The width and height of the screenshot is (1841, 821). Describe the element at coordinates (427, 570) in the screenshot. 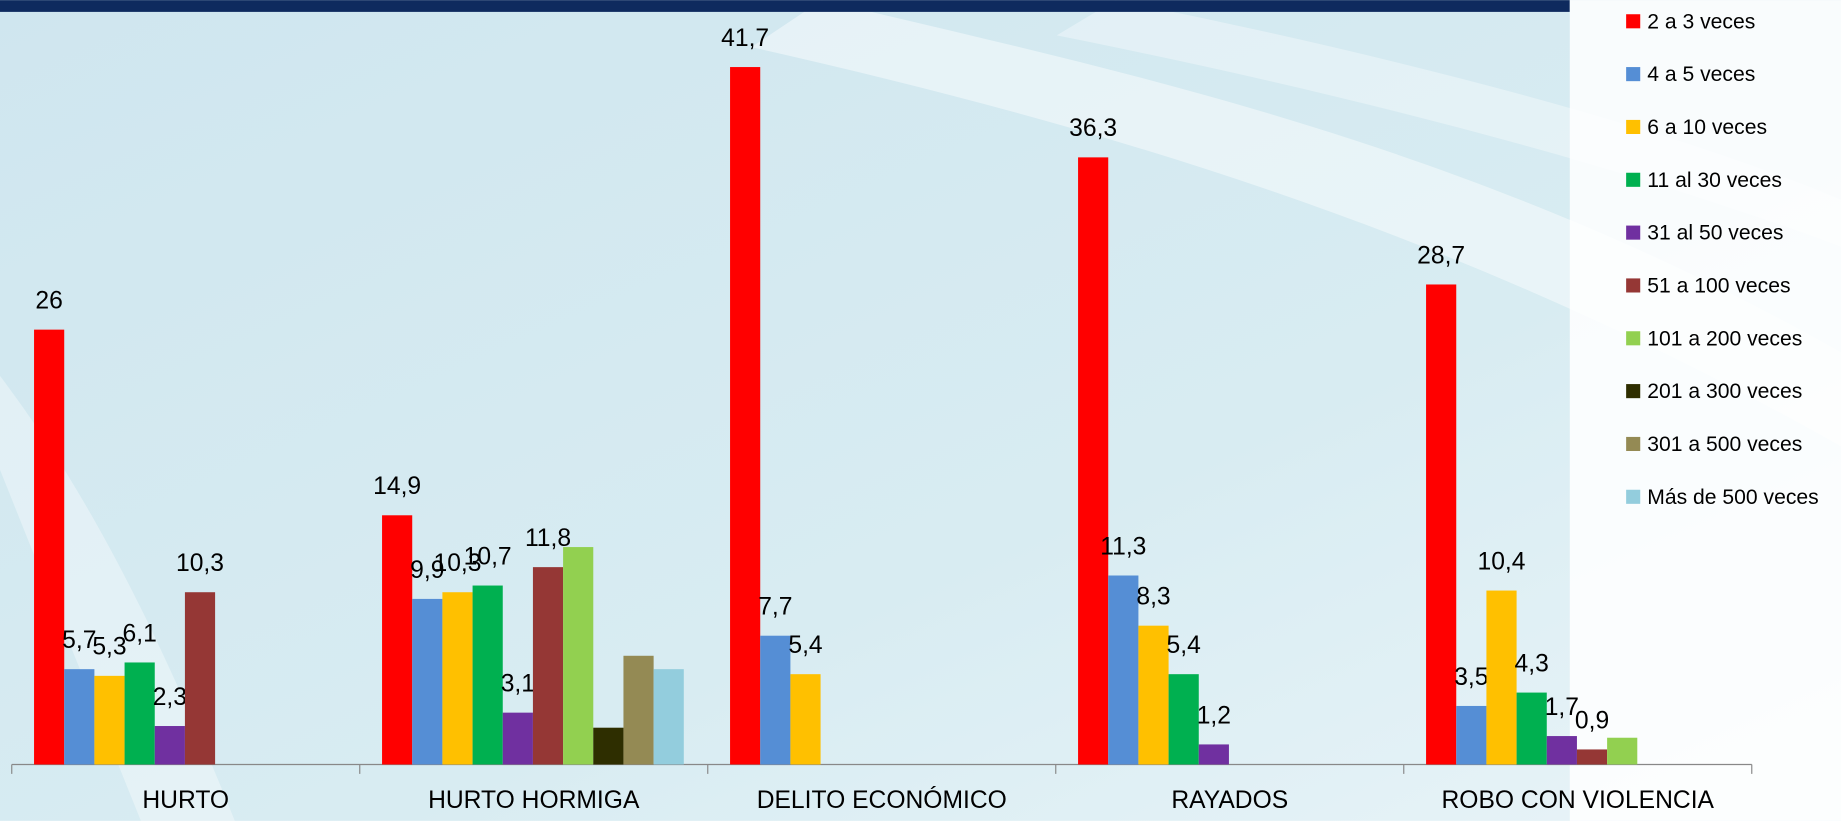

I see `data-label: 9,9` at that location.